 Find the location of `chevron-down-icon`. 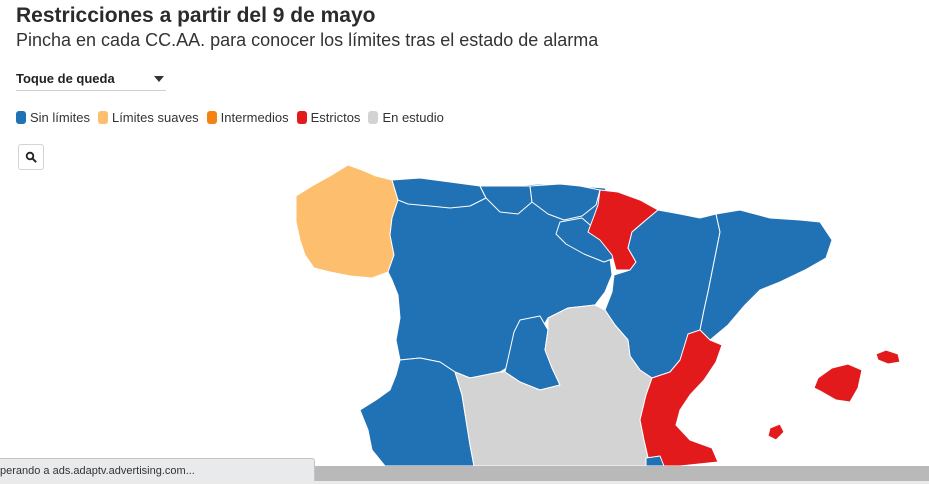

chevron-down-icon is located at coordinates (159, 79).